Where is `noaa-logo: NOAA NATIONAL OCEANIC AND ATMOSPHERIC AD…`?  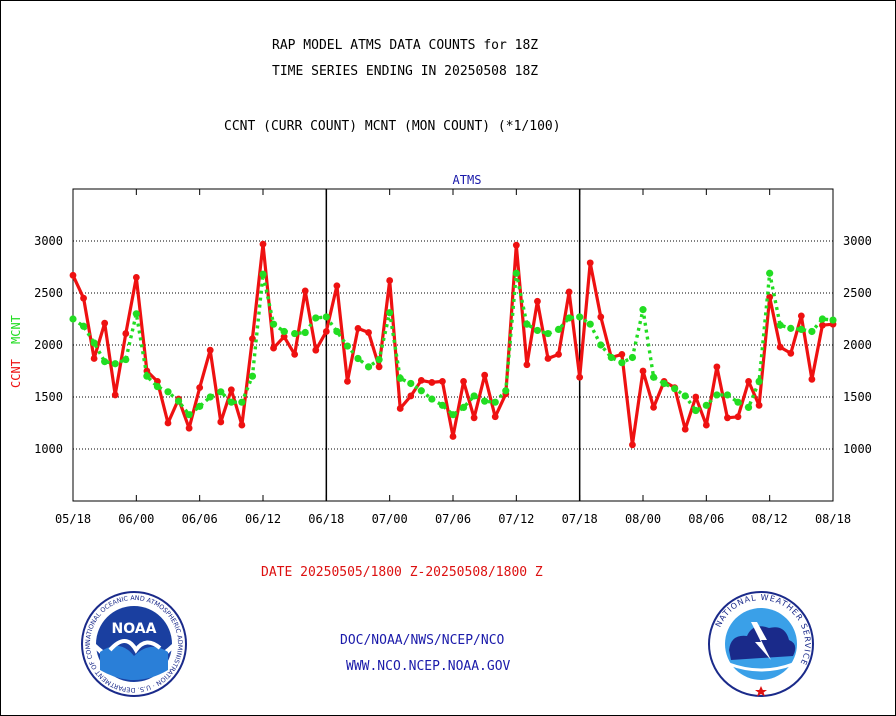
noaa-logo: NOAA NATIONAL OCEANIC AND ATMOSPHERIC AD… is located at coordinates (133, 643).